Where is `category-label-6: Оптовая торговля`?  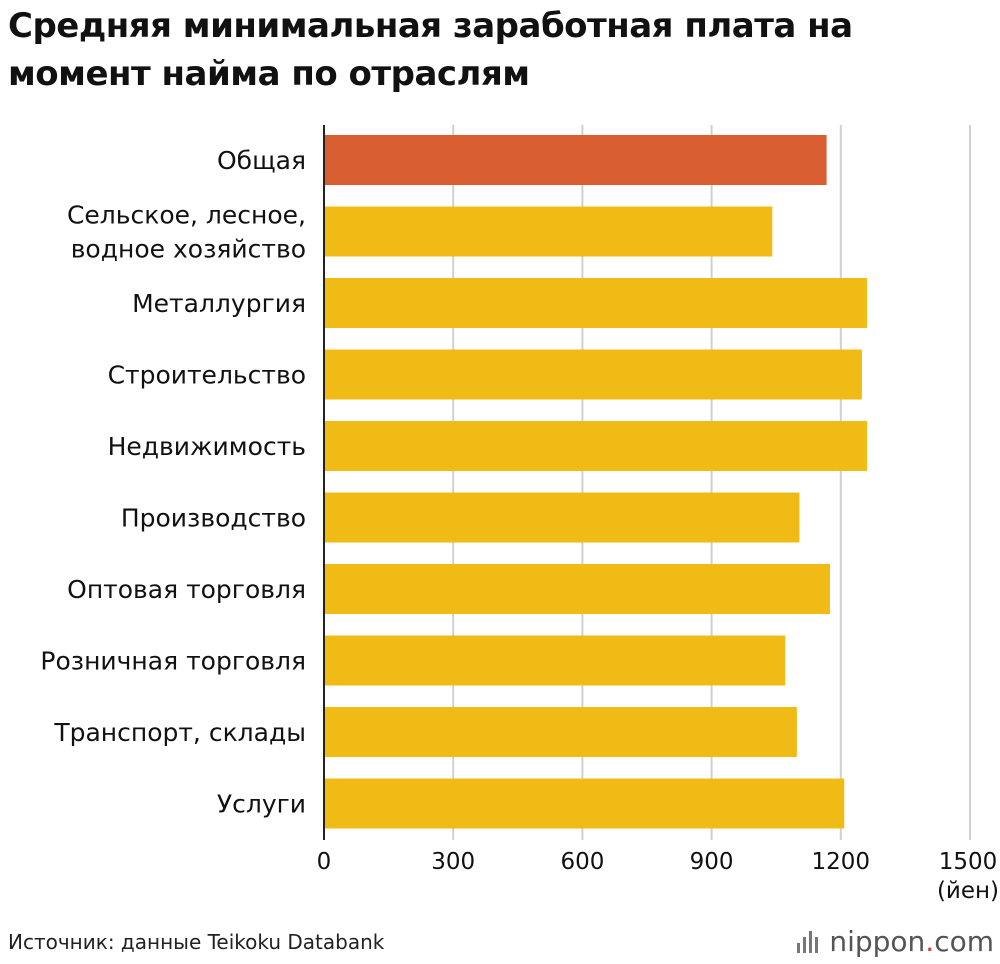
category-label-6: Оптовая торговля is located at coordinates (186, 589).